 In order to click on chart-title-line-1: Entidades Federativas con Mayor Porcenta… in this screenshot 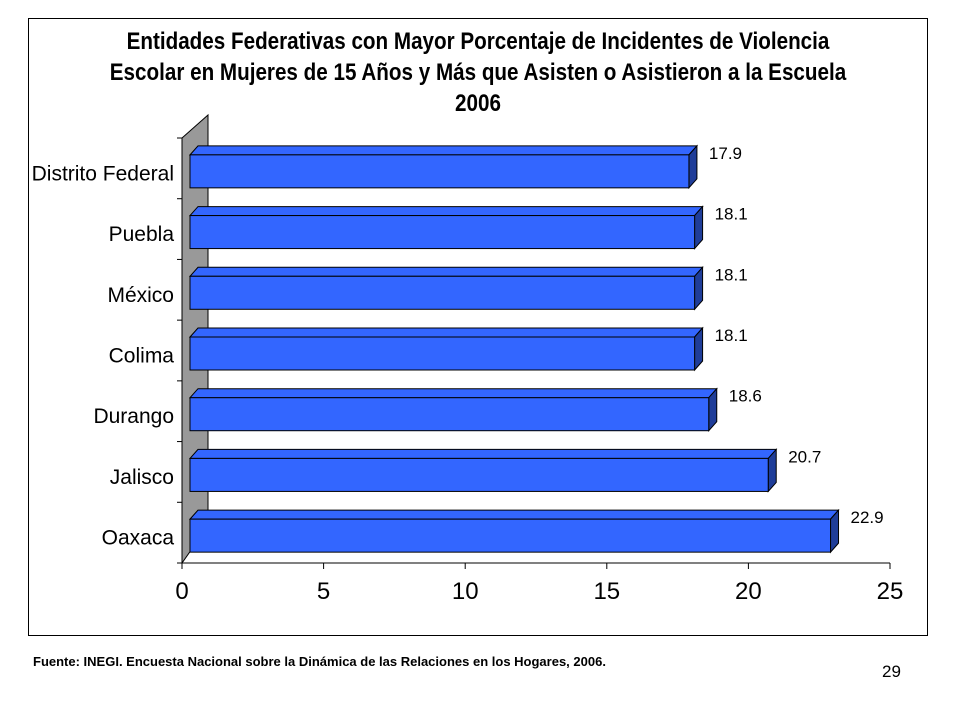, I will do `click(478, 41)`.